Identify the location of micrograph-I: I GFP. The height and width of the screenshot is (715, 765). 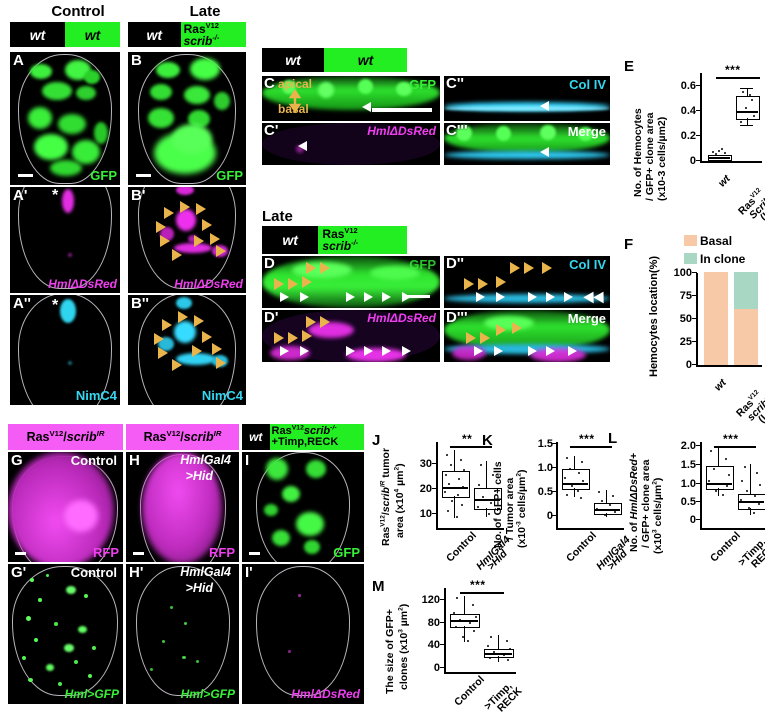
(303, 507).